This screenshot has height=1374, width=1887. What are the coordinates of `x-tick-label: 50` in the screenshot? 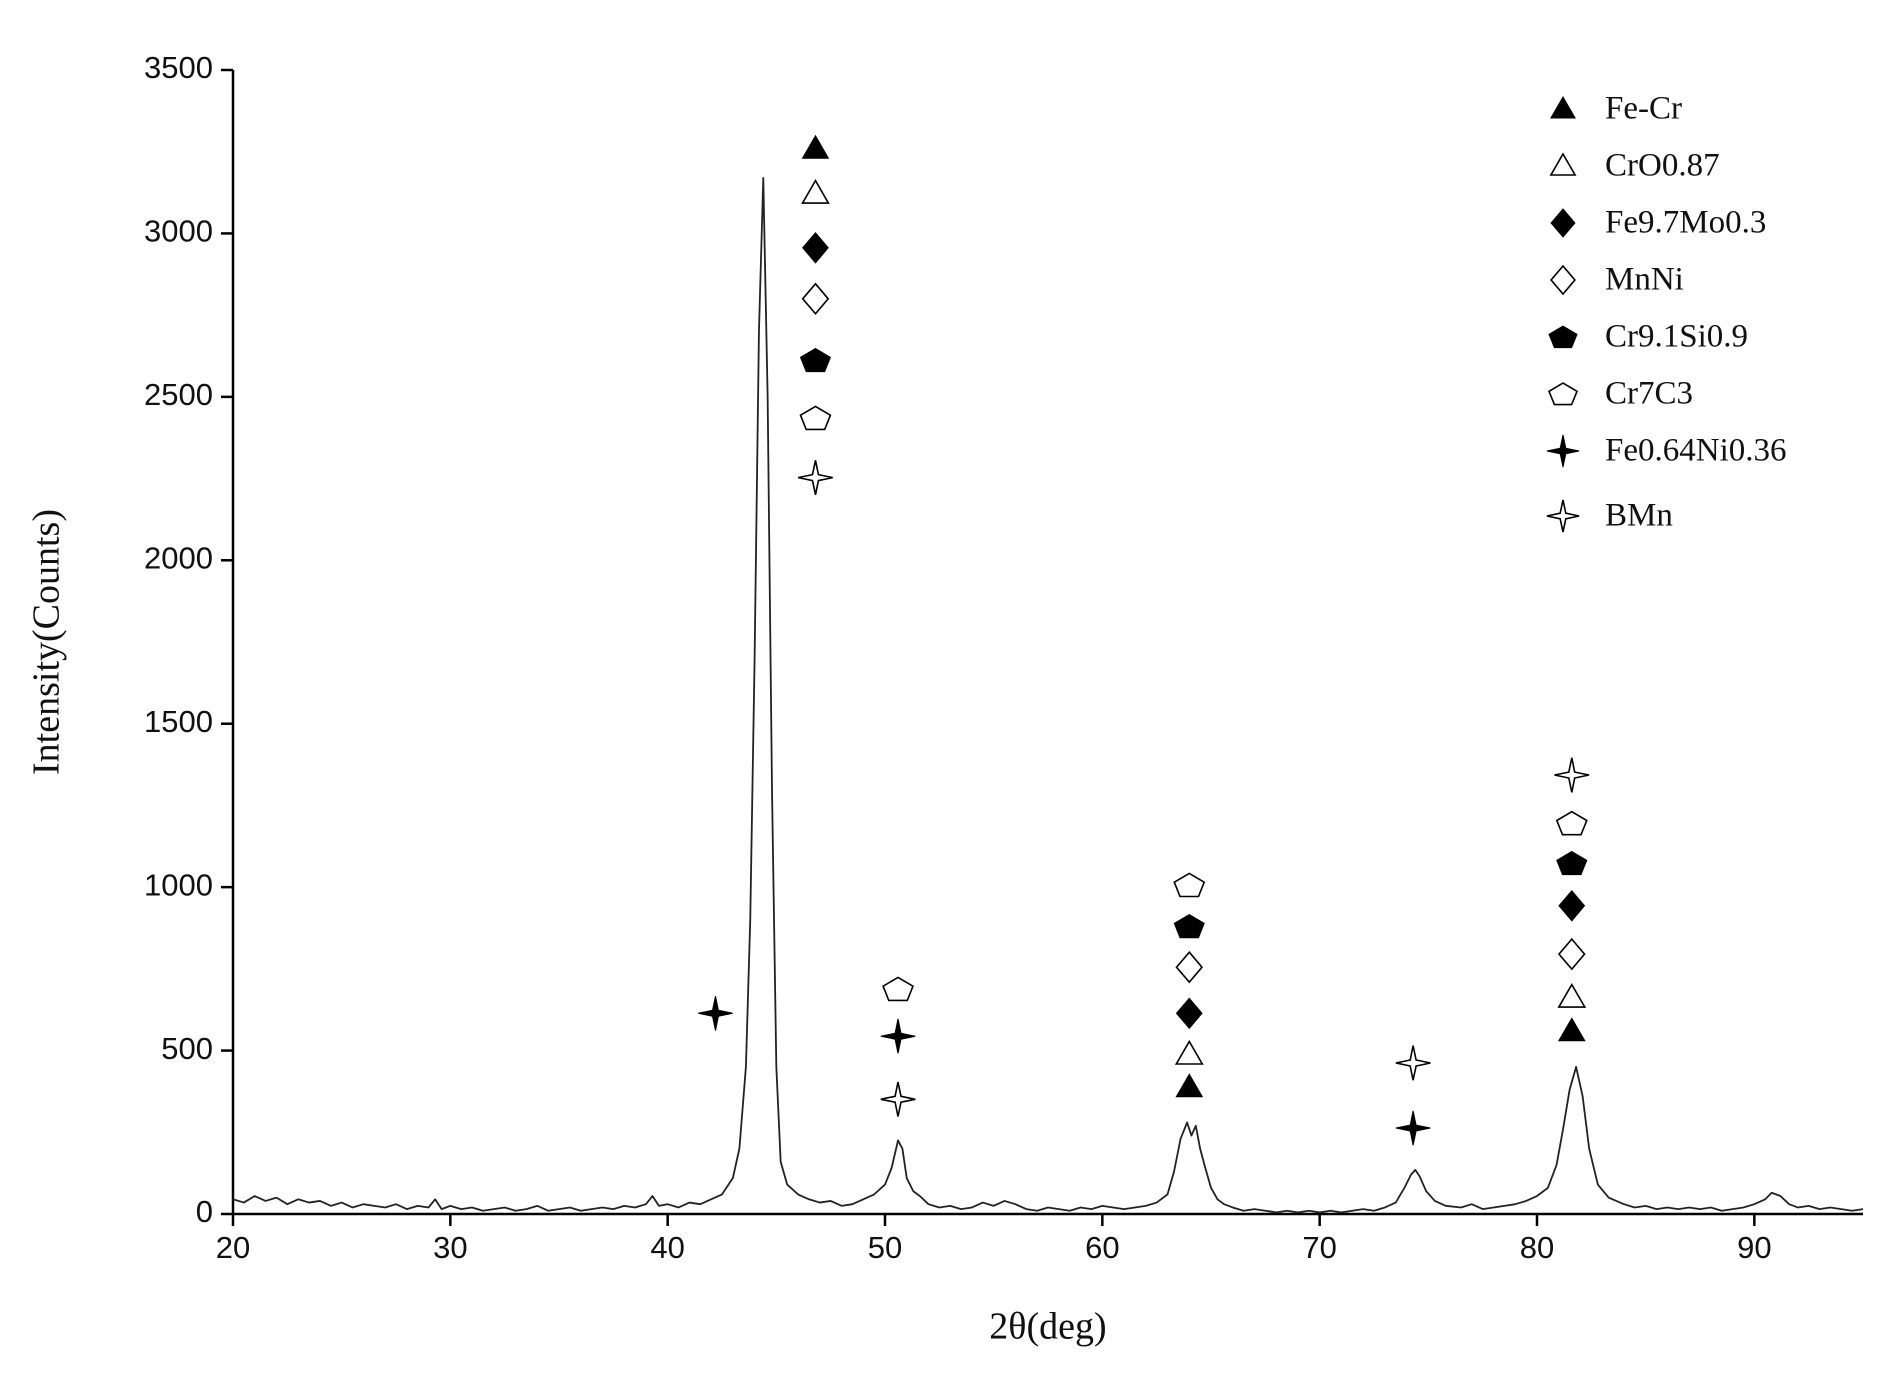 It's located at (885, 1247).